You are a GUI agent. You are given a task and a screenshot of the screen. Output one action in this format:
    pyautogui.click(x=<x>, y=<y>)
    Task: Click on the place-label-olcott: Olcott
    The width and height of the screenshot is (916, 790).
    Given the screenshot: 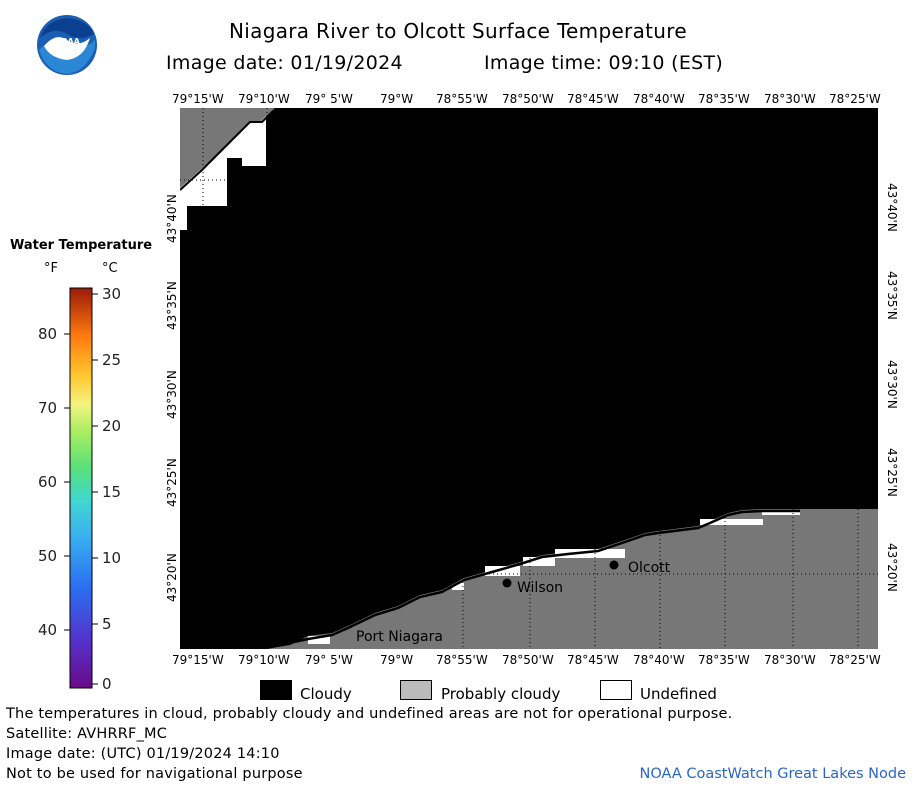 What is the action you would take?
    pyautogui.click(x=649, y=568)
    